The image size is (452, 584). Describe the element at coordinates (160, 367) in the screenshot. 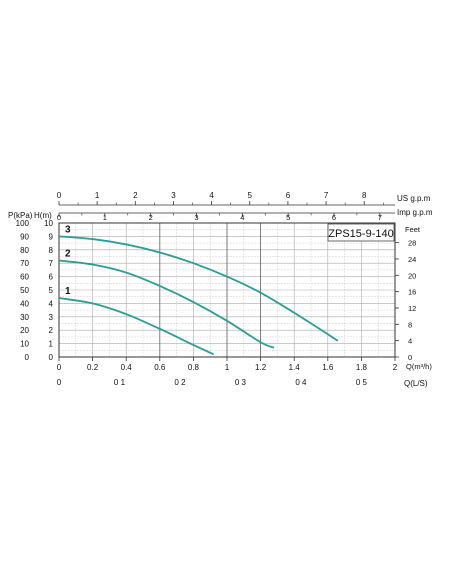

I see `x-tick-label: 0.6` at that location.